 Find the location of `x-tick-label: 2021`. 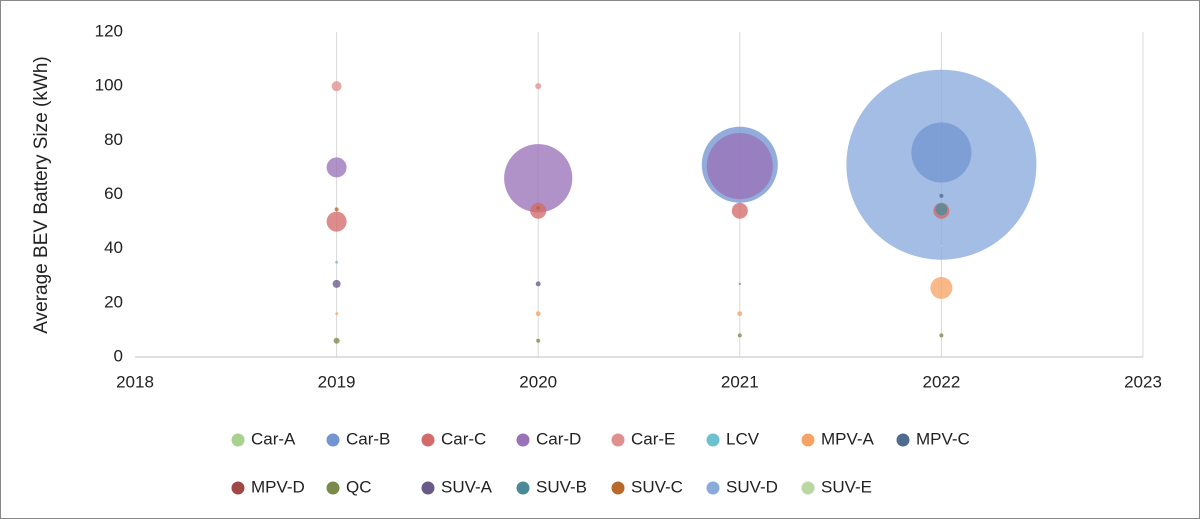

x-tick-label: 2021 is located at coordinates (740, 381).